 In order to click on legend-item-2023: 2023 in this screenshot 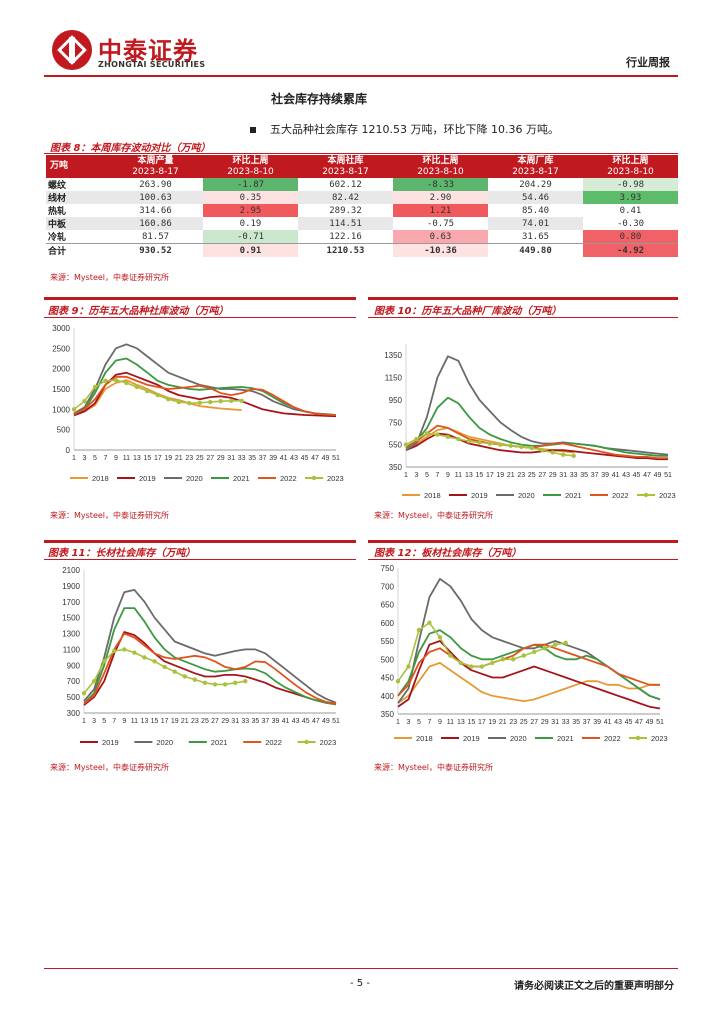, I will do `click(648, 738)`.